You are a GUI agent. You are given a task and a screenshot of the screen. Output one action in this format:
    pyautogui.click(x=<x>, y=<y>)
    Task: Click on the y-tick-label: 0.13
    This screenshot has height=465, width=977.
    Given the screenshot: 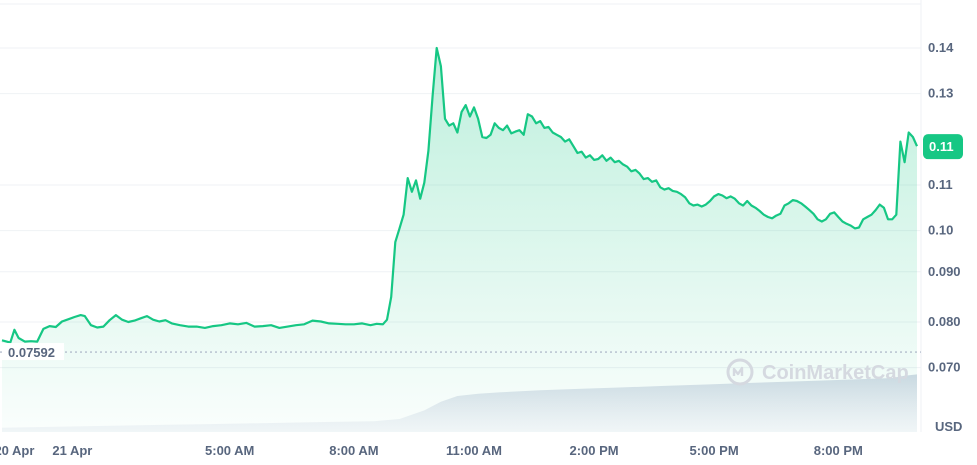 What is the action you would take?
    pyautogui.click(x=940, y=93)
    